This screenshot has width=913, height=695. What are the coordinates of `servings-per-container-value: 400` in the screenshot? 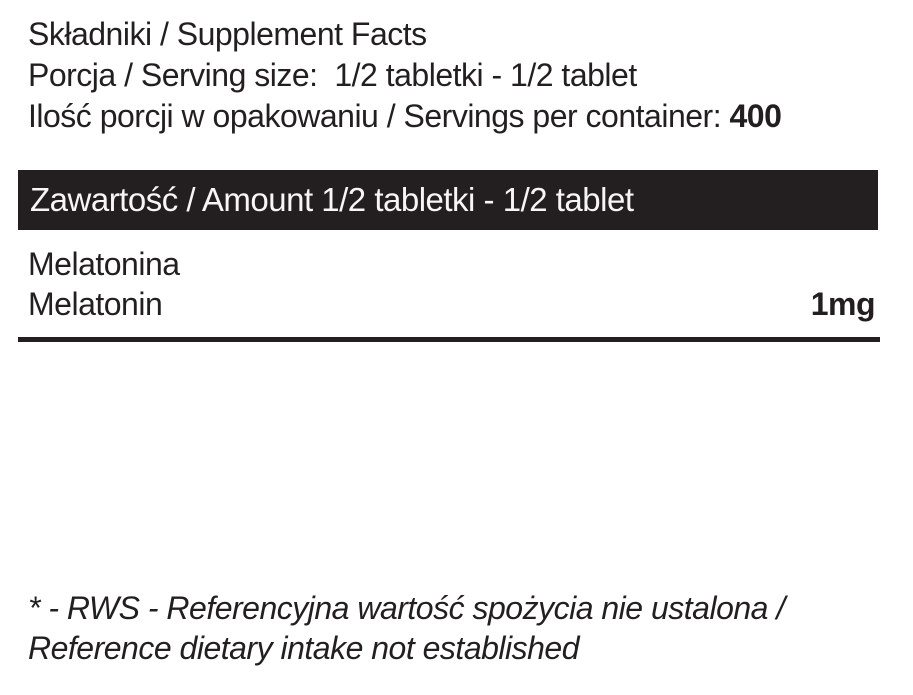 It's located at (755, 116).